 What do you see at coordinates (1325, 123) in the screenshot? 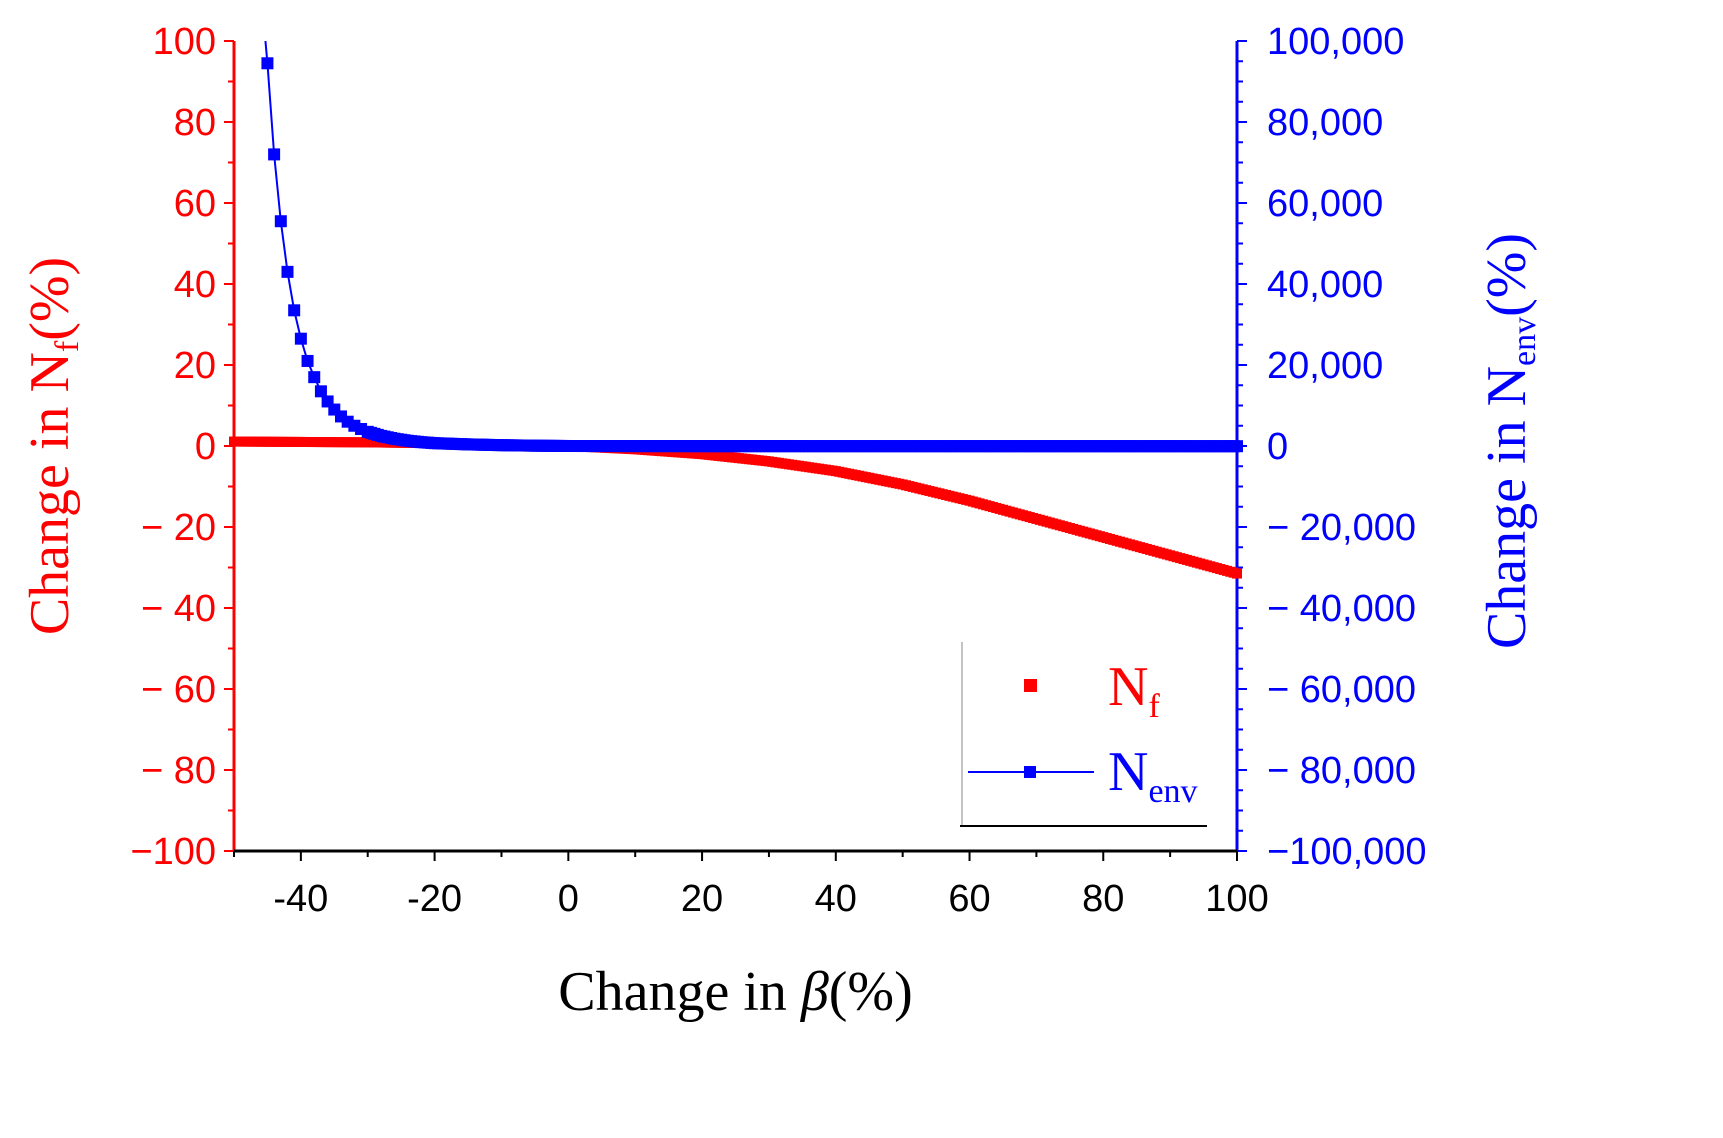
I see `right-y-tick-label: 80,000` at bounding box center [1325, 123].